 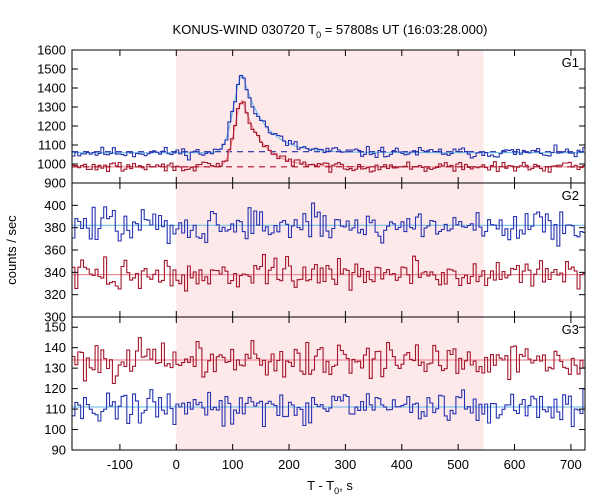 What do you see at coordinates (55, 272) in the screenshot?
I see `y-tick-label-G2: 340` at bounding box center [55, 272].